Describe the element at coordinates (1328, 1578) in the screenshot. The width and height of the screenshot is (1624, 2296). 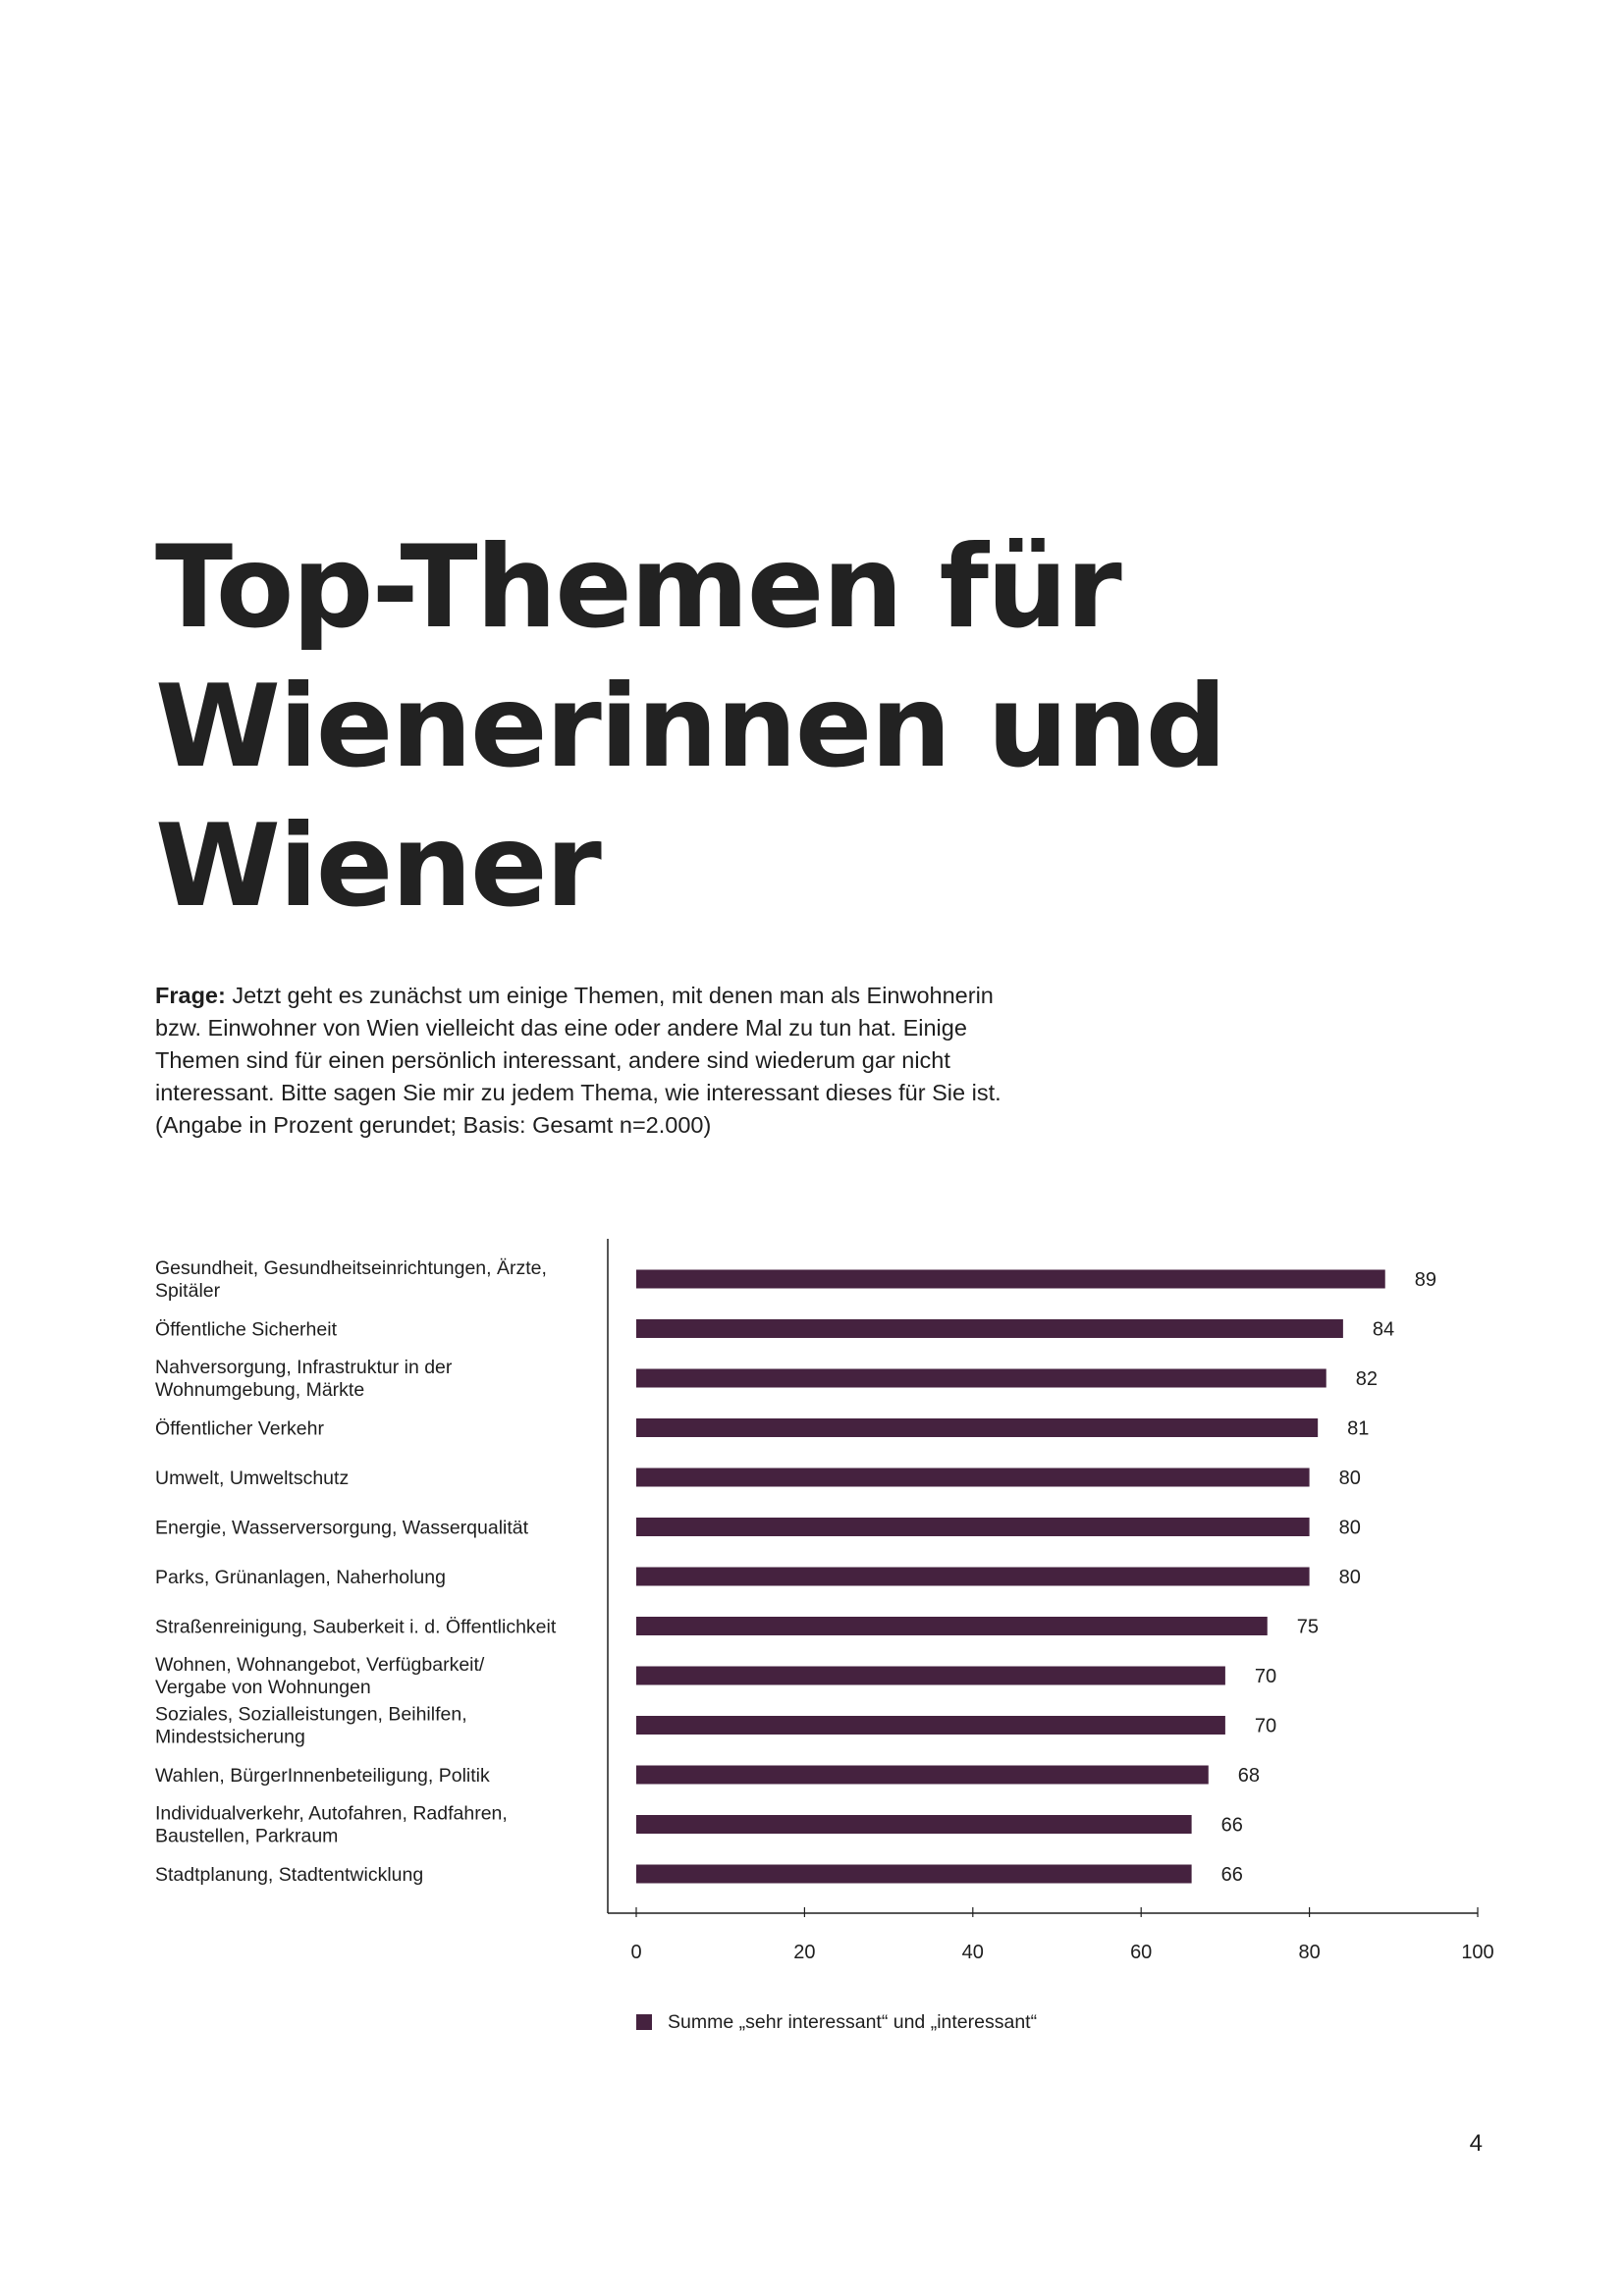
I see `chart-value-labels: 89 84 82 81 80 80 80 75 70 70 68 66 66` at that location.